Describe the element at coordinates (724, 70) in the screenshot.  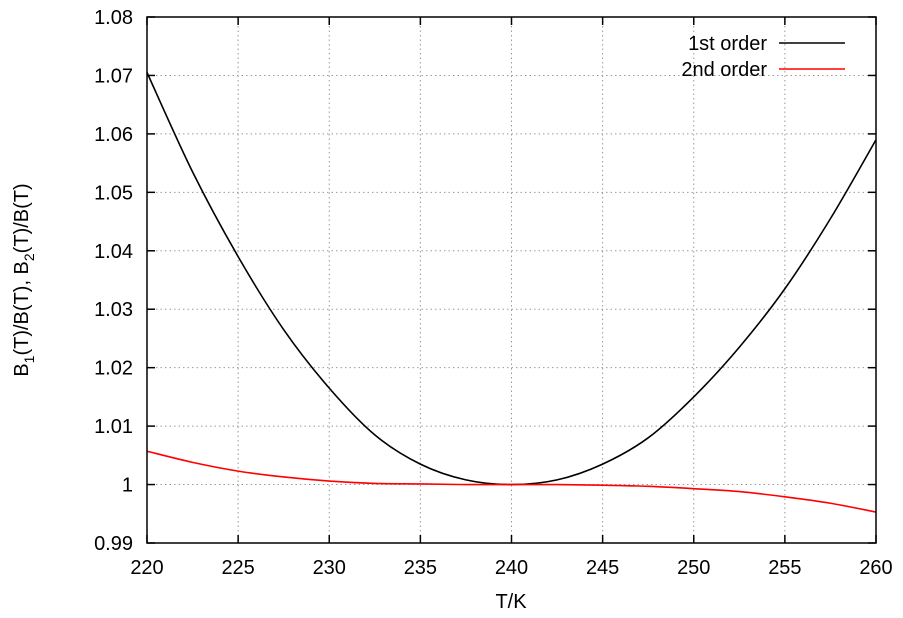
I see `legend-label-2: 2nd order` at that location.